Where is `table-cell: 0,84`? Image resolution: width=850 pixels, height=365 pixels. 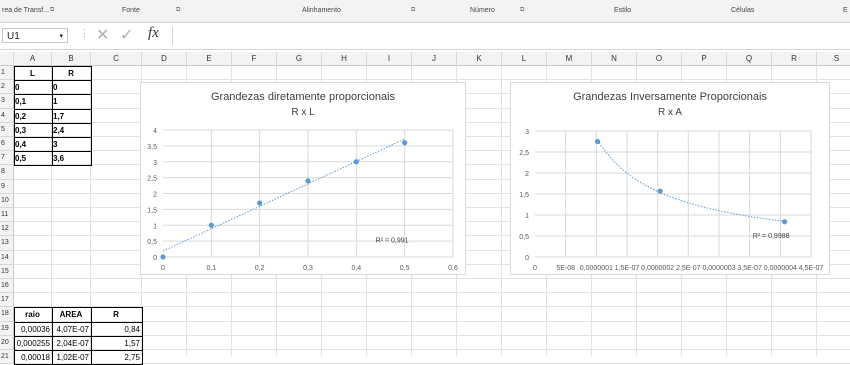 table-cell: 0,84 is located at coordinates (117, 329).